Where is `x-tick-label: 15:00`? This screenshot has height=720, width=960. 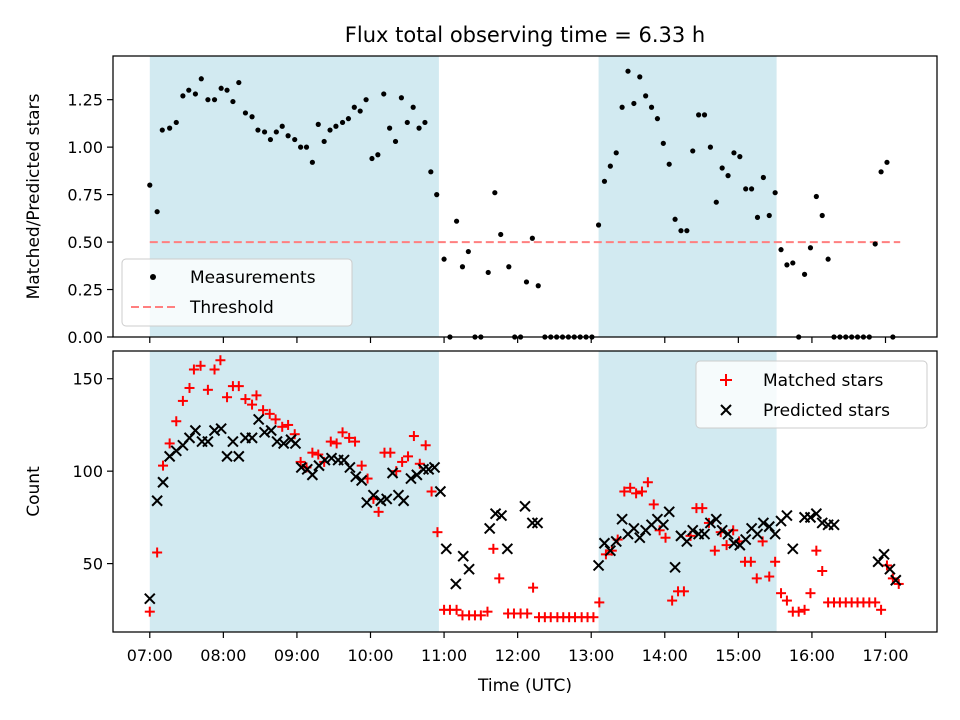
x-tick-label: 15:00 is located at coordinates (738, 655).